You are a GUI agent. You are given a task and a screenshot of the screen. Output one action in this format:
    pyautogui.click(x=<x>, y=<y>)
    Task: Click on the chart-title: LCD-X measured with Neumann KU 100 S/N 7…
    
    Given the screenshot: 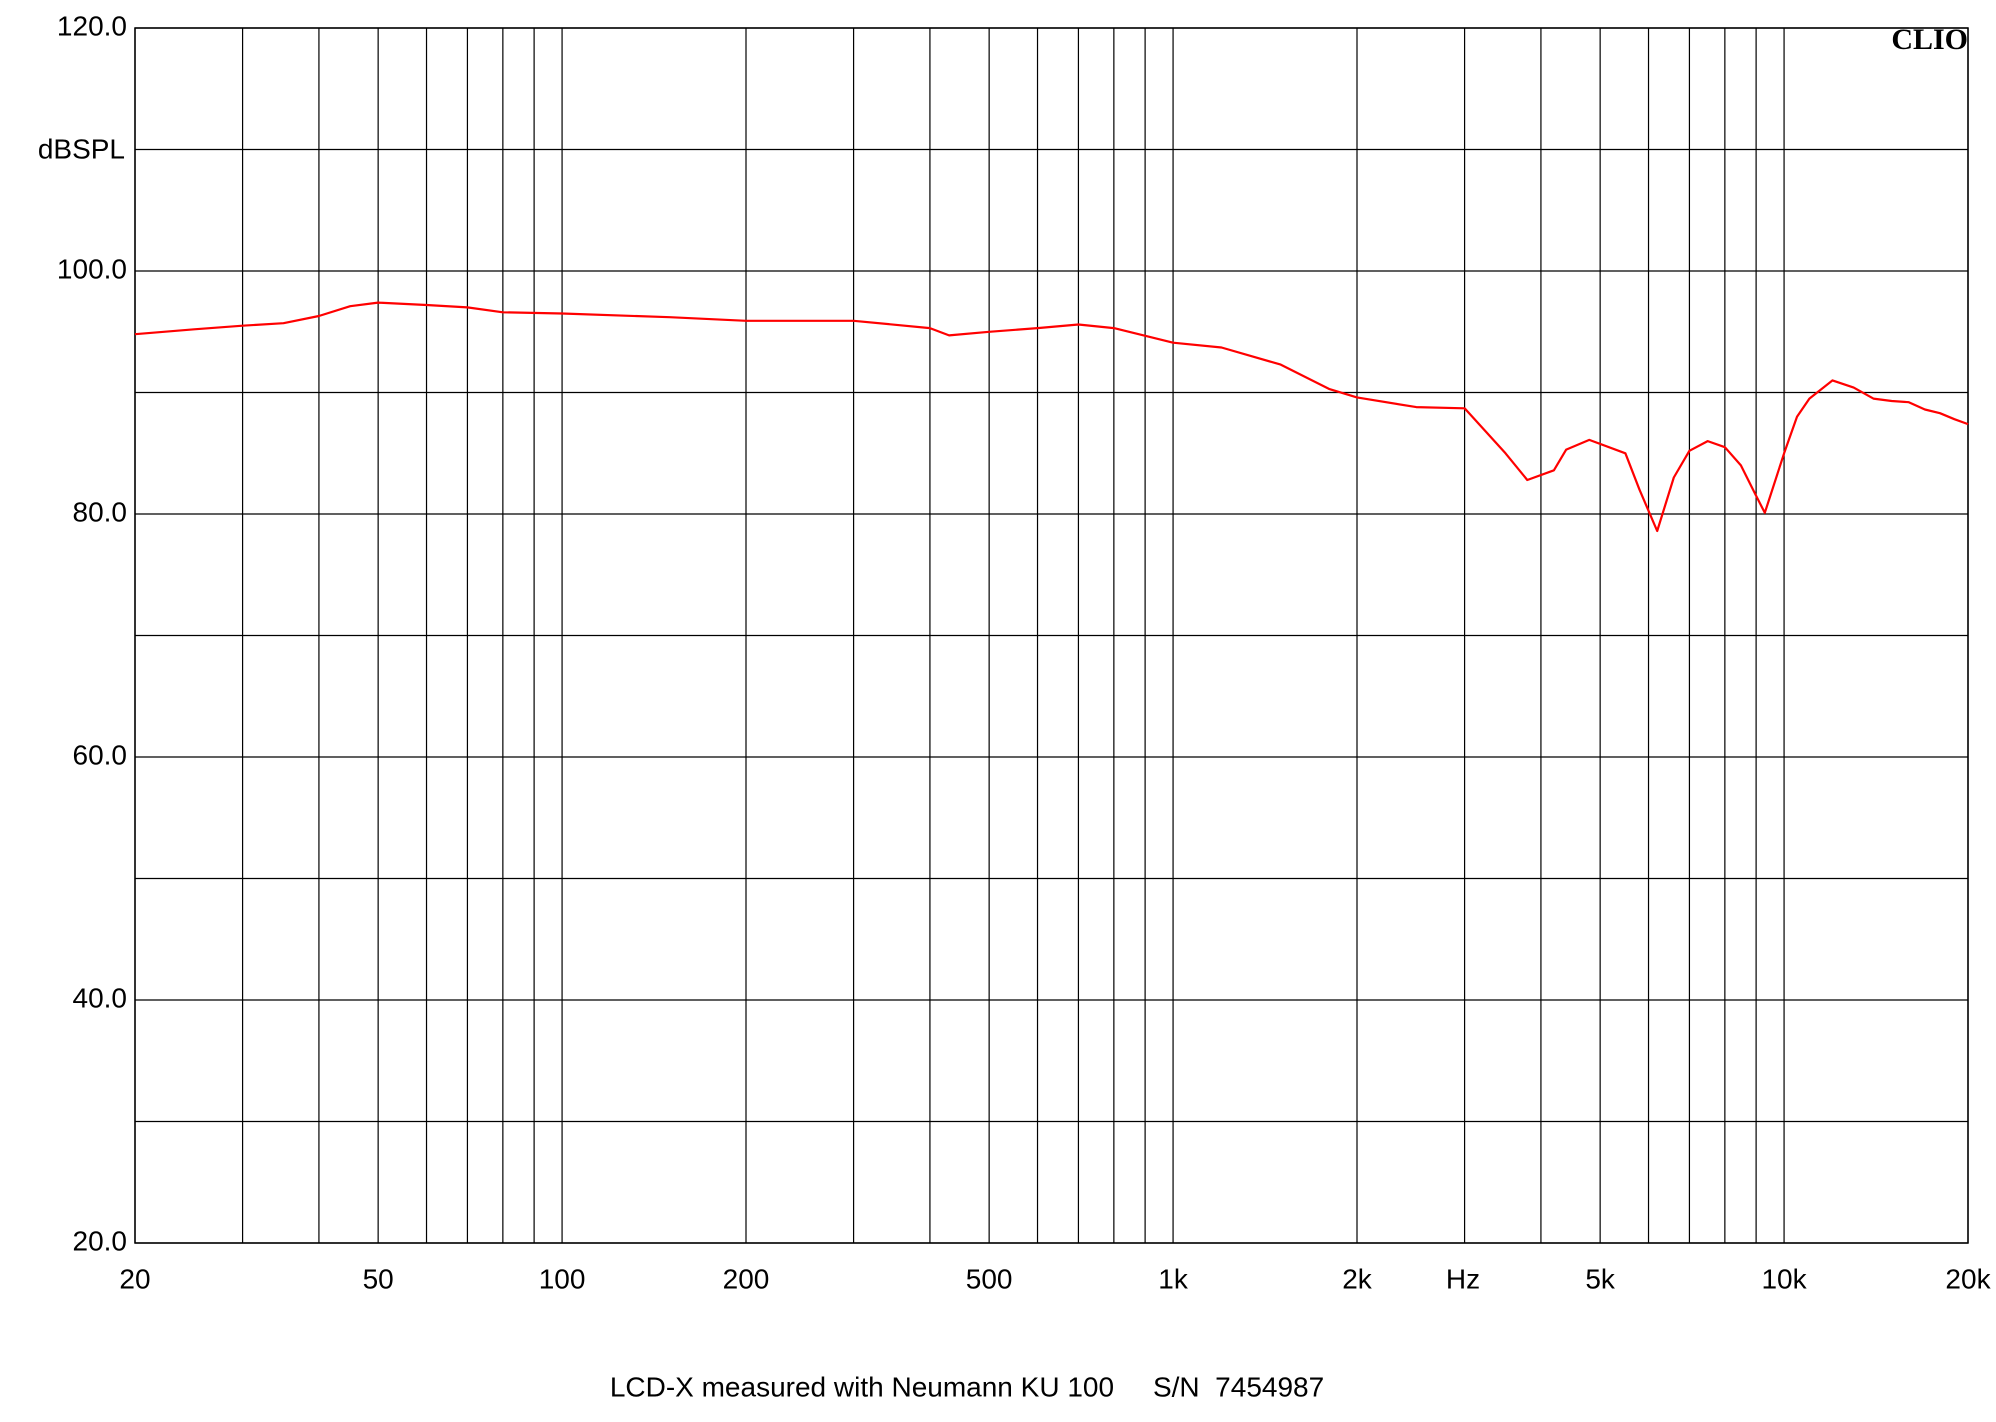 What is the action you would take?
    pyautogui.click(x=967, y=1386)
    